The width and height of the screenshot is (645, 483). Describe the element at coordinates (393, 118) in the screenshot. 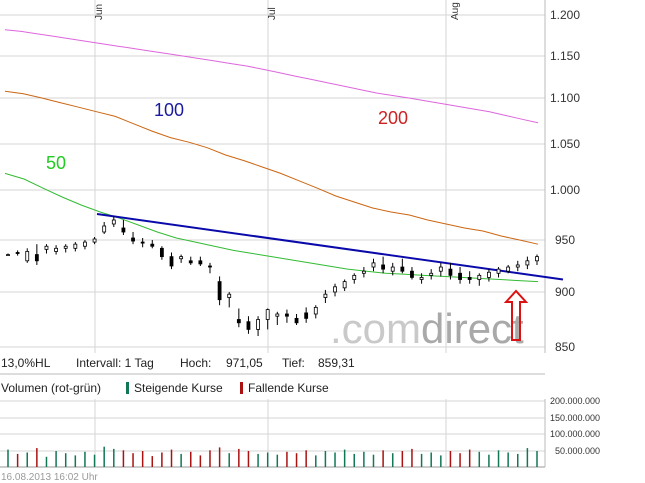

I see `ma200-label: 200` at that location.